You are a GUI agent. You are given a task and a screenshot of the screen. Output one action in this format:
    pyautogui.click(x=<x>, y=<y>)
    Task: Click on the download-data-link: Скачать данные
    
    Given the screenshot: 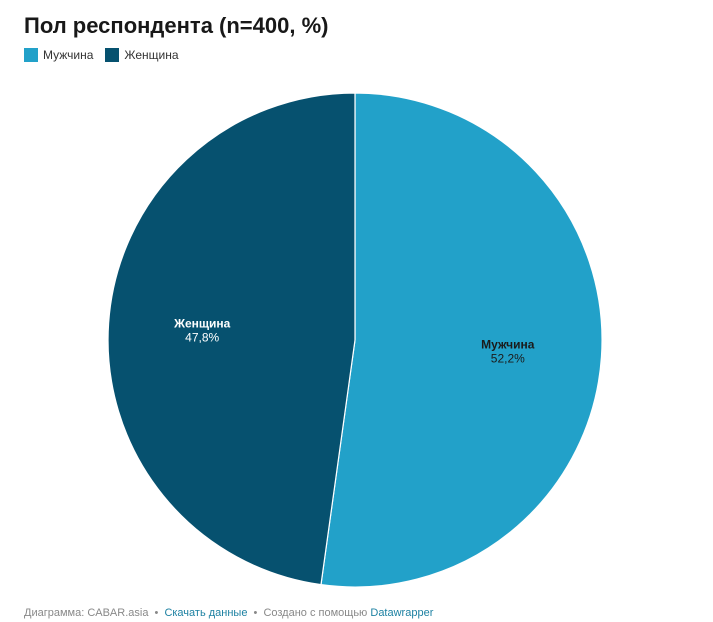 What is the action you would take?
    pyautogui.click(x=206, y=613)
    